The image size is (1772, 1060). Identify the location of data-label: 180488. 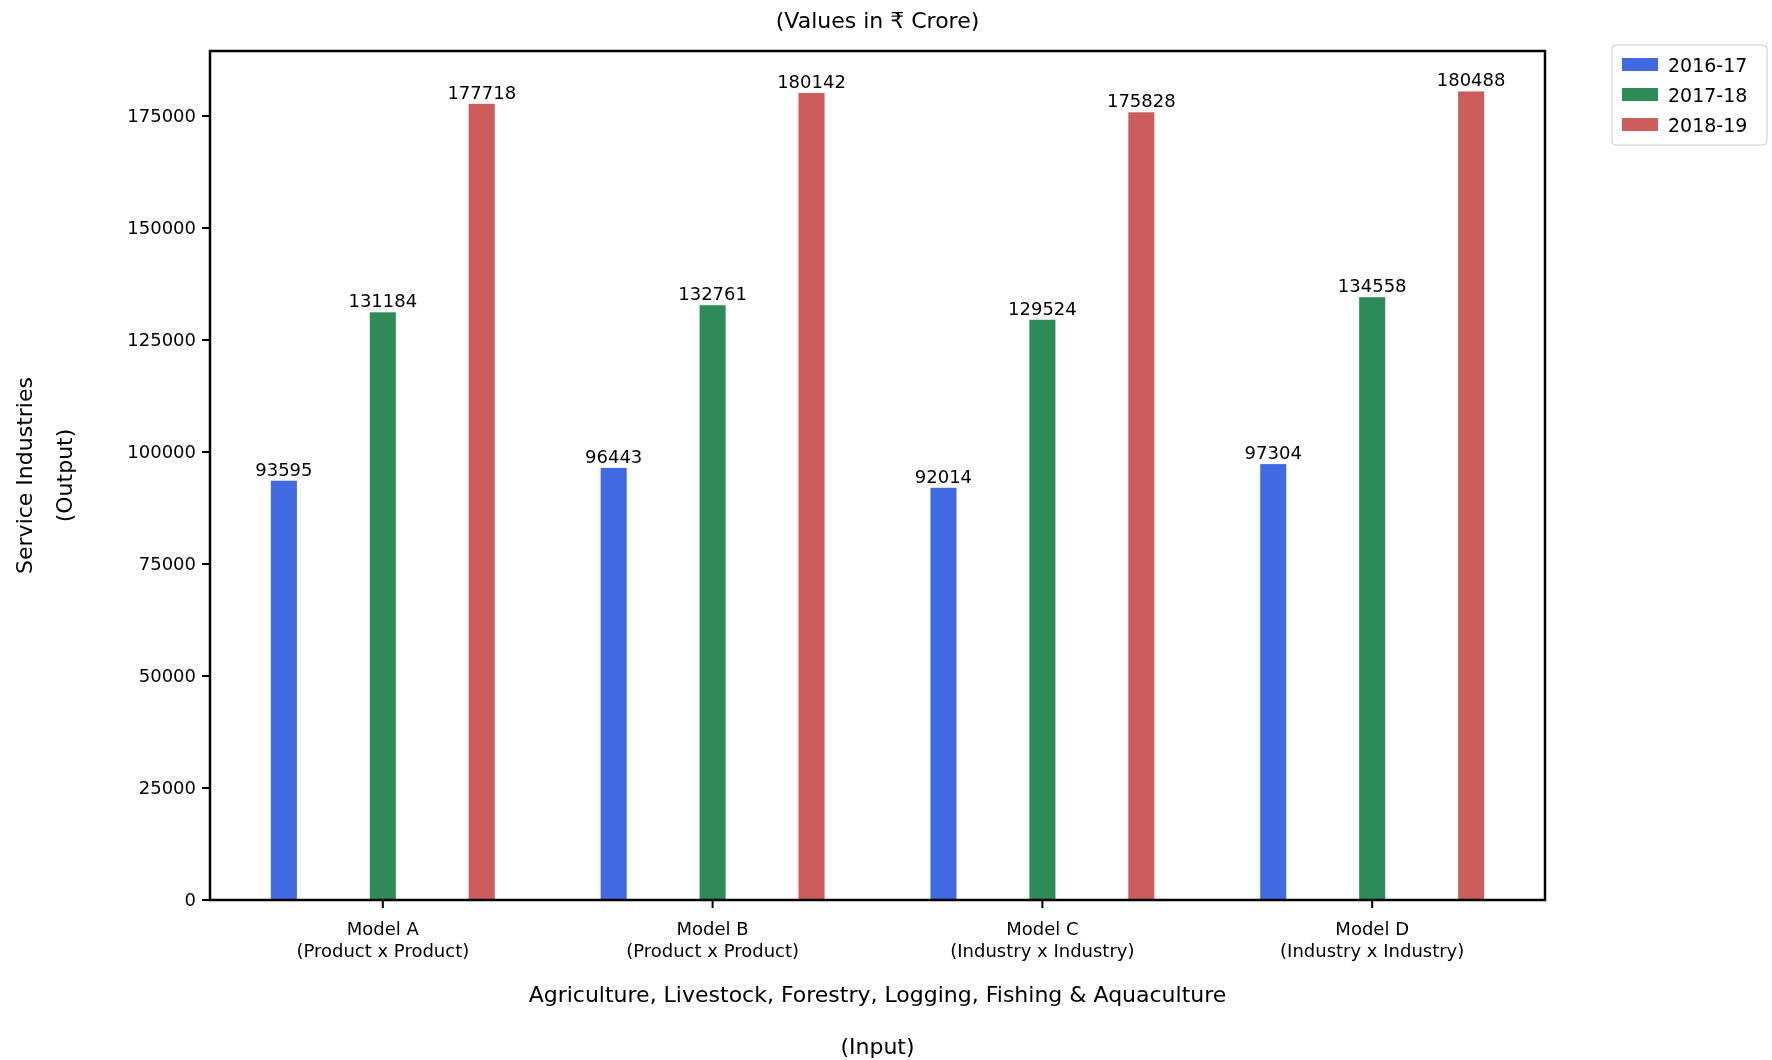
(1471, 80).